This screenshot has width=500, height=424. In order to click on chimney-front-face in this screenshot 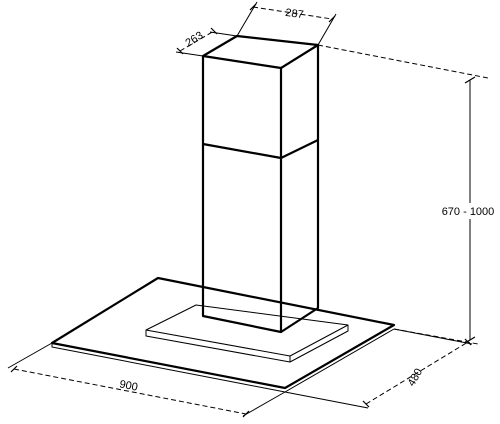, I will do `click(242, 195)`.